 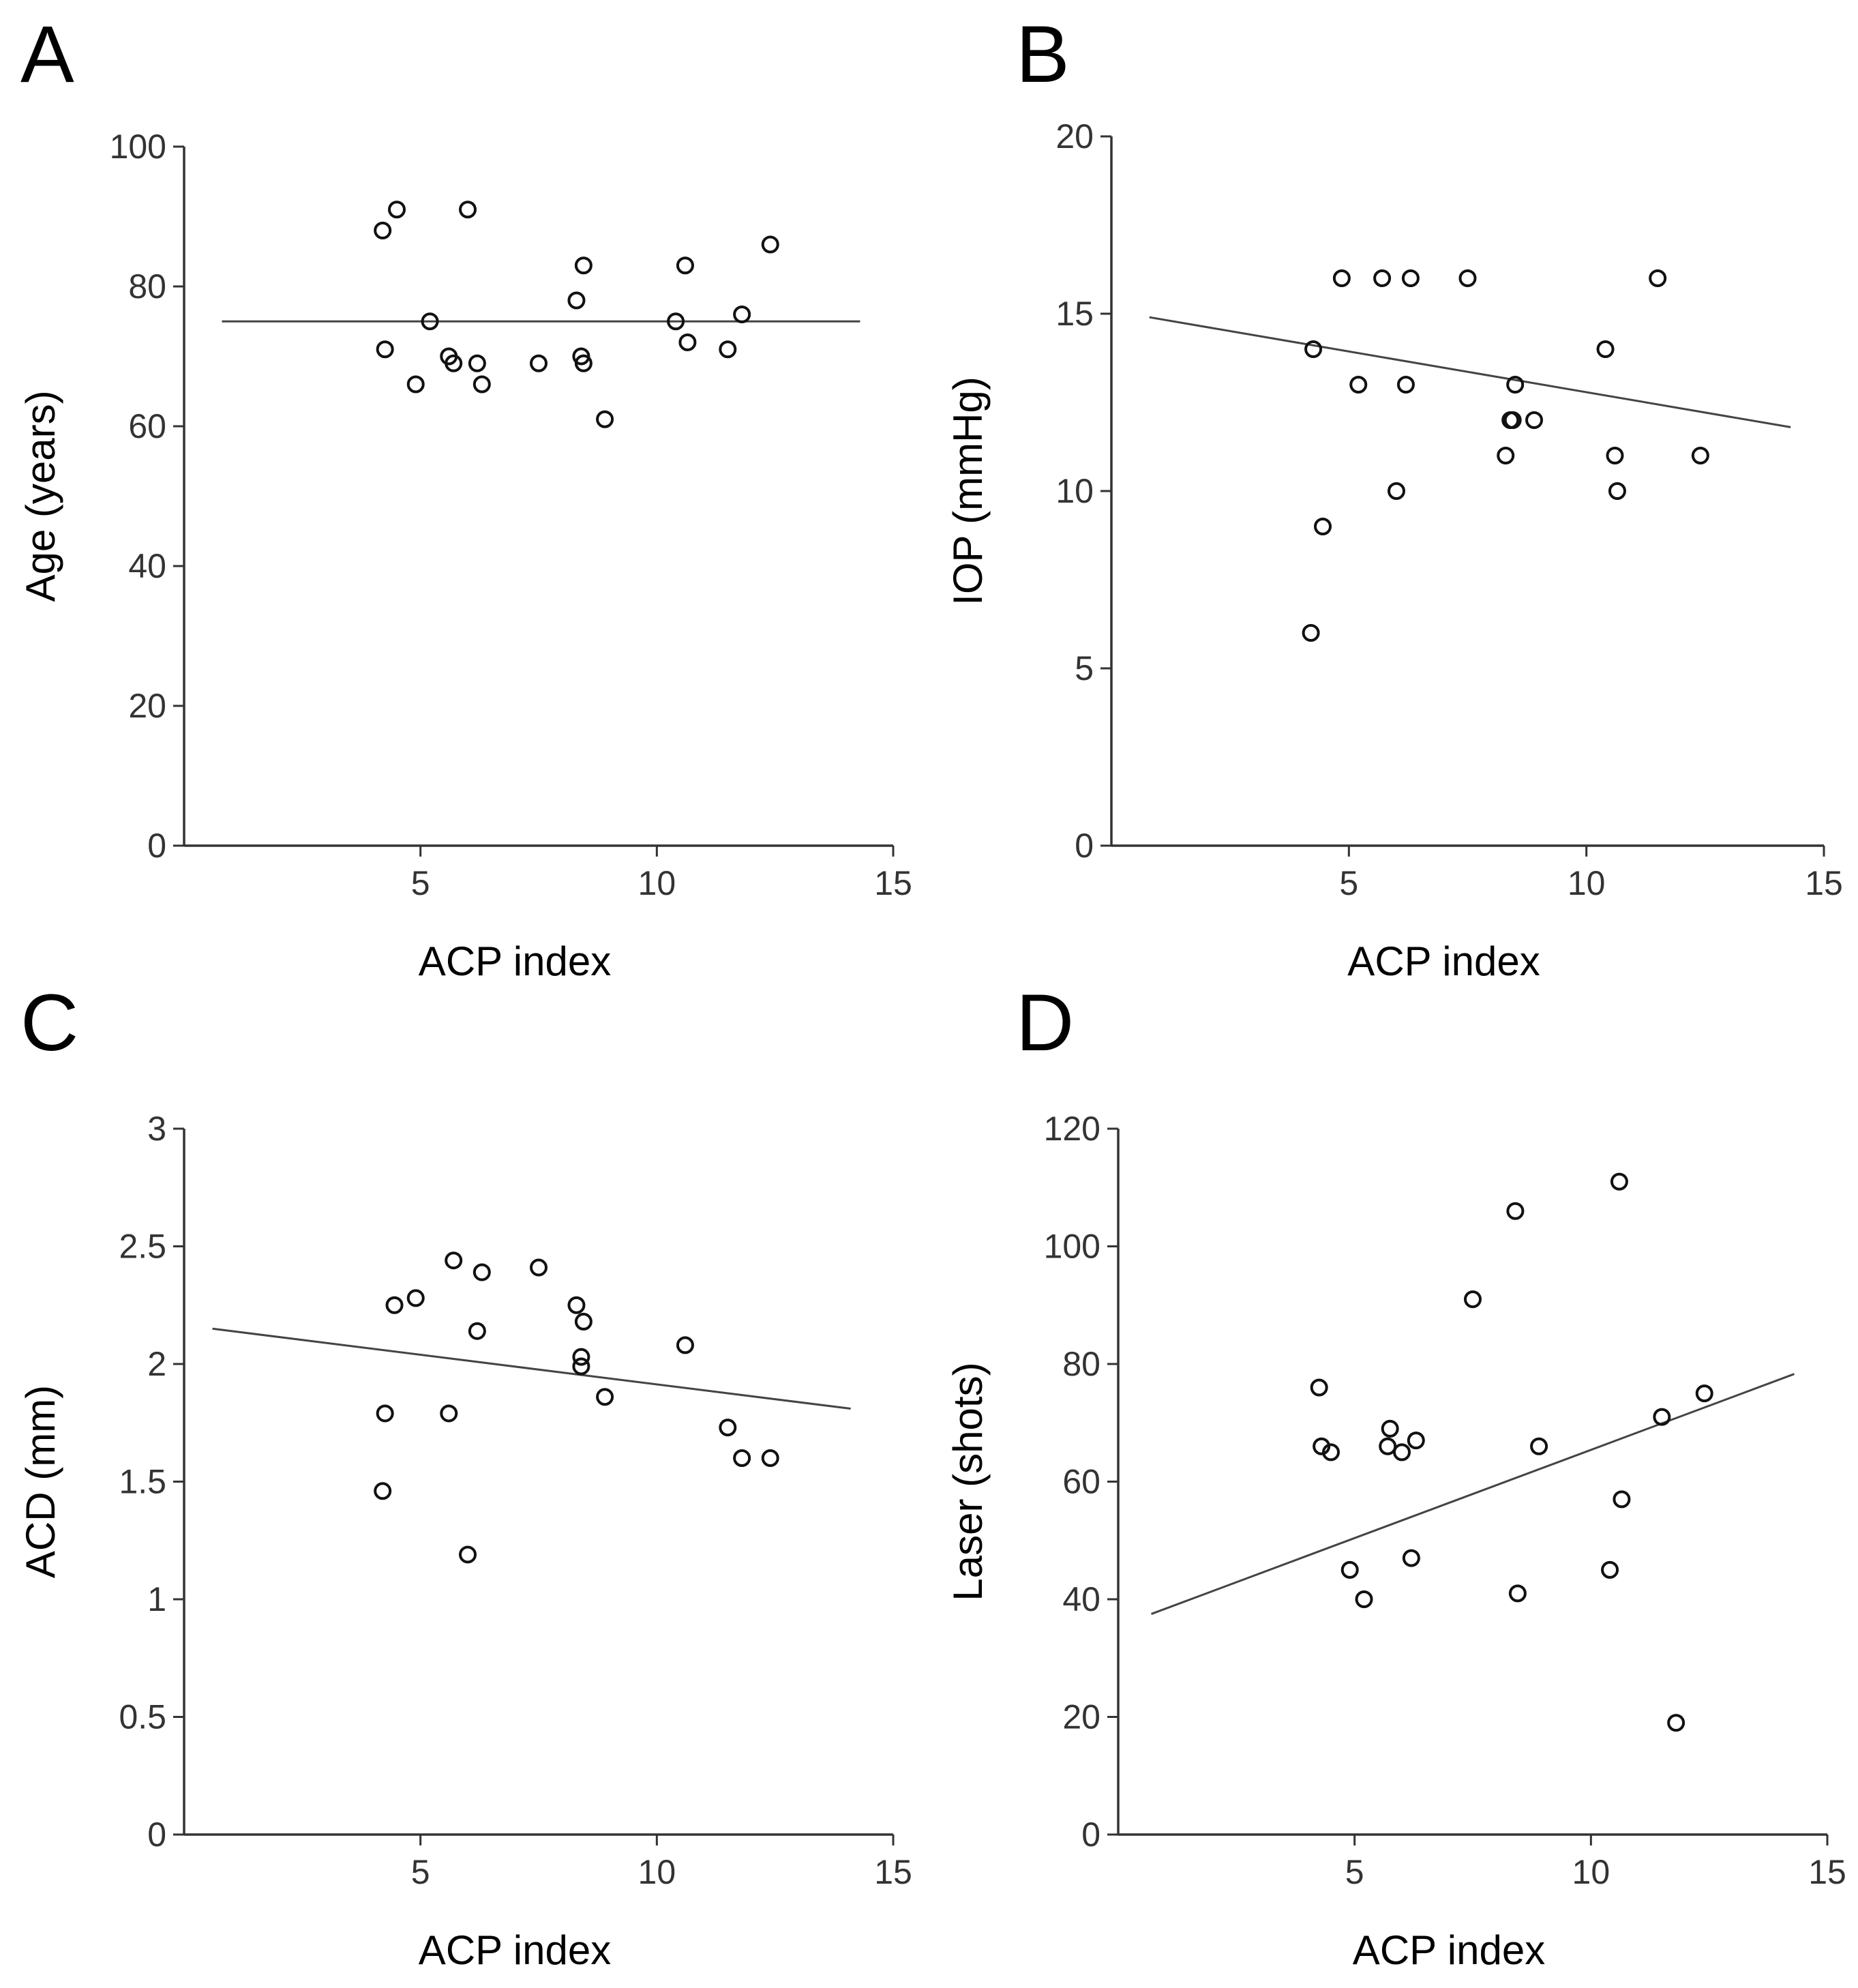 What do you see at coordinates (1084, 668) in the screenshot?
I see `y-tick-label: 5` at bounding box center [1084, 668].